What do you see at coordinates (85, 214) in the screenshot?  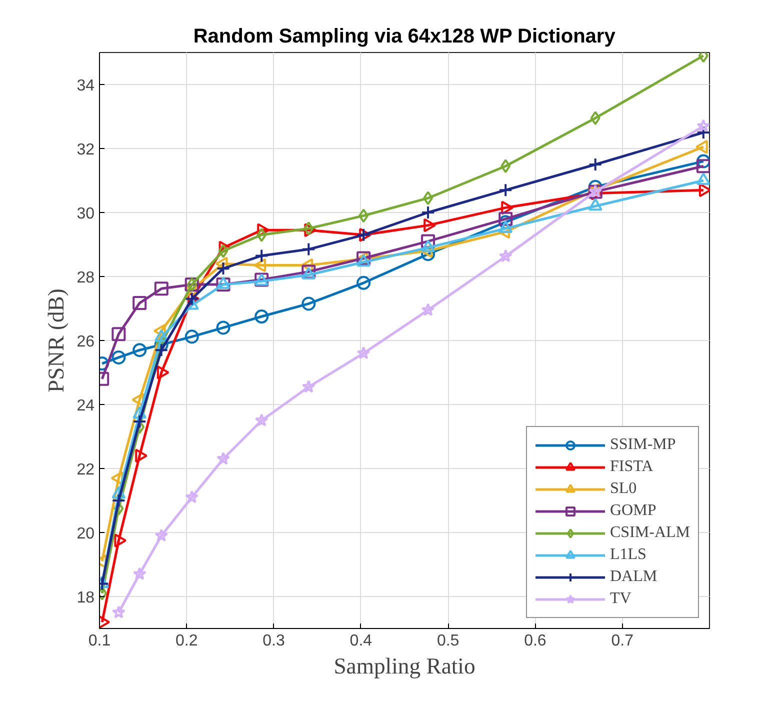 I see `y-tick-label: 30` at bounding box center [85, 214].